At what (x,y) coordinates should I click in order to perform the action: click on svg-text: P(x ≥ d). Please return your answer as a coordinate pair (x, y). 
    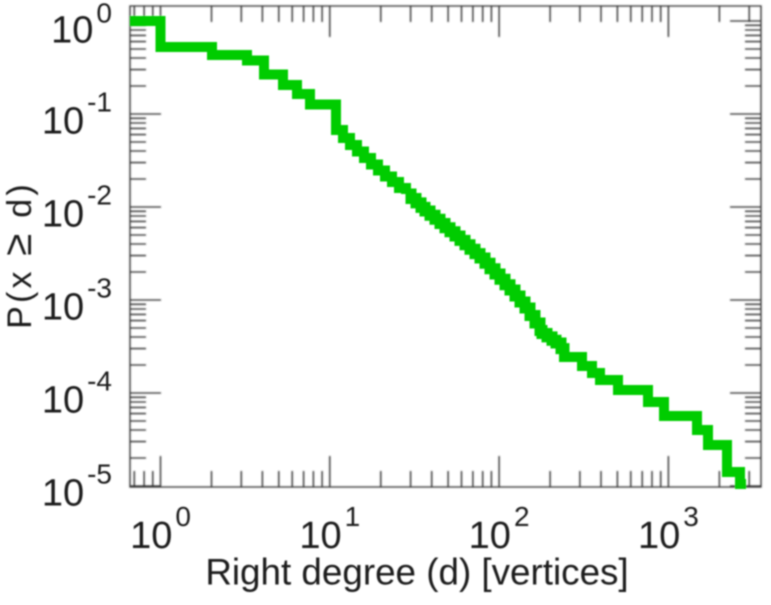
    Looking at the image, I should click on (20, 255).